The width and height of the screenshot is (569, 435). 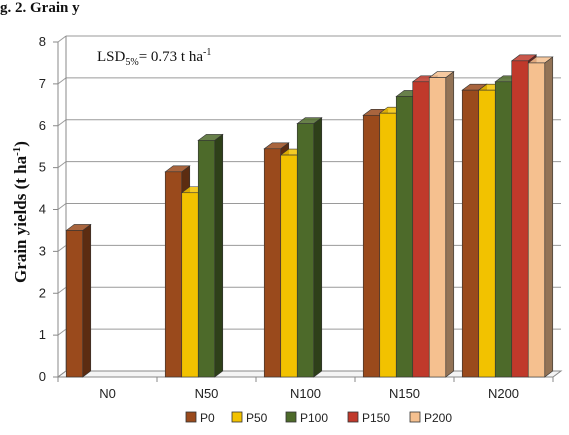 I want to click on y-tick-label: 4, so click(x=42, y=209).